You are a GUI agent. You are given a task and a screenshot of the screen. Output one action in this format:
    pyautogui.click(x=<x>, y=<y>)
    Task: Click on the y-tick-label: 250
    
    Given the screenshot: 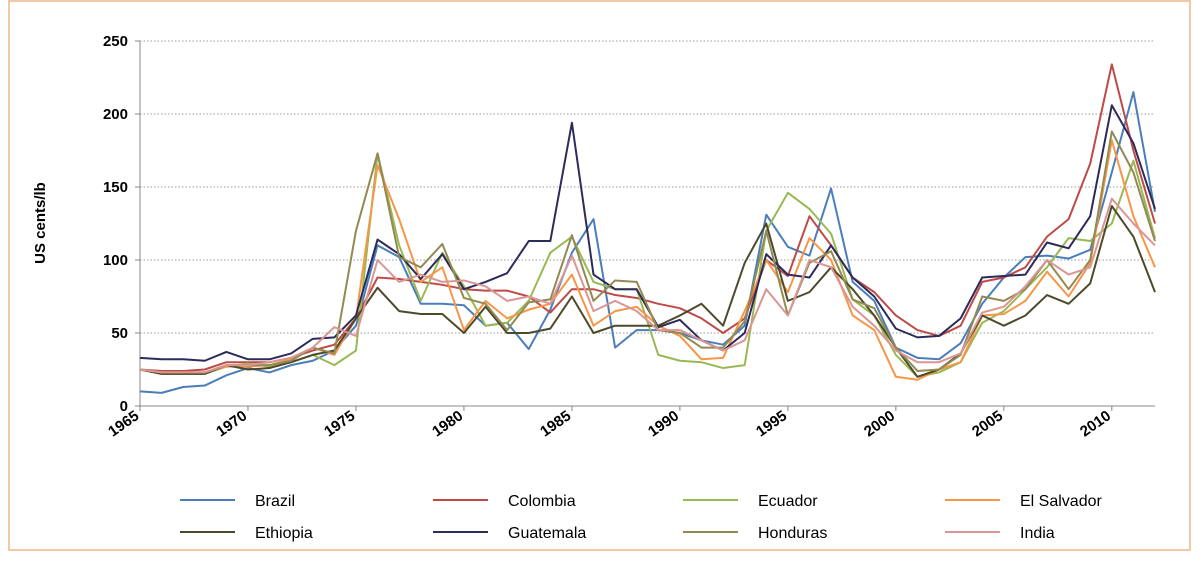 What is the action you would take?
    pyautogui.click(x=115, y=41)
    